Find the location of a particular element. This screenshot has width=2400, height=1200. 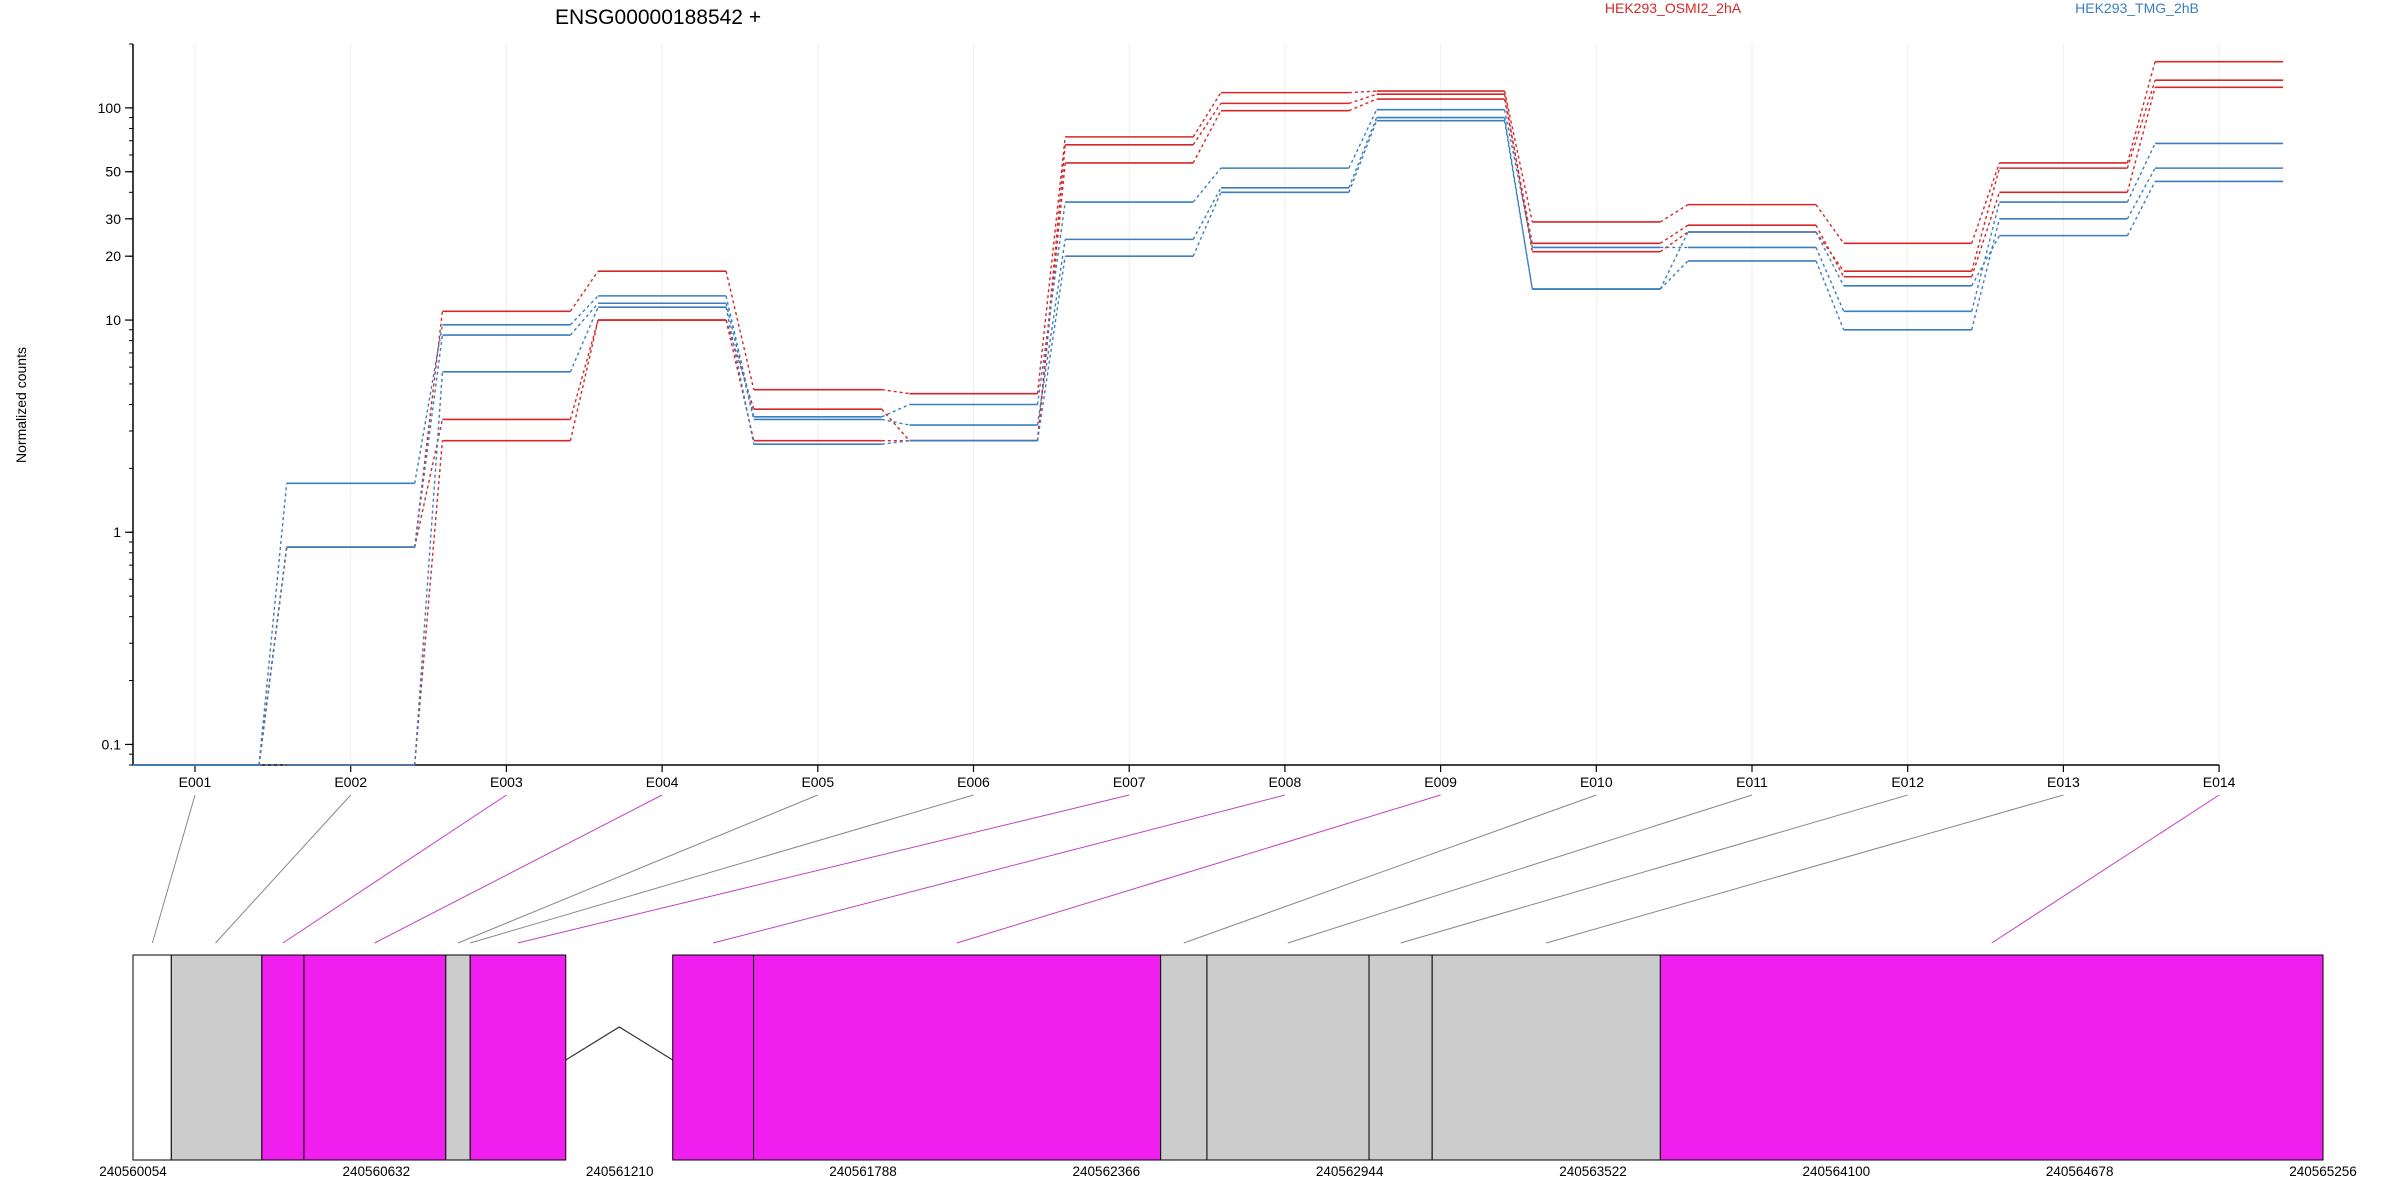

x-tick-label-E002: E002 is located at coordinates (350, 782).